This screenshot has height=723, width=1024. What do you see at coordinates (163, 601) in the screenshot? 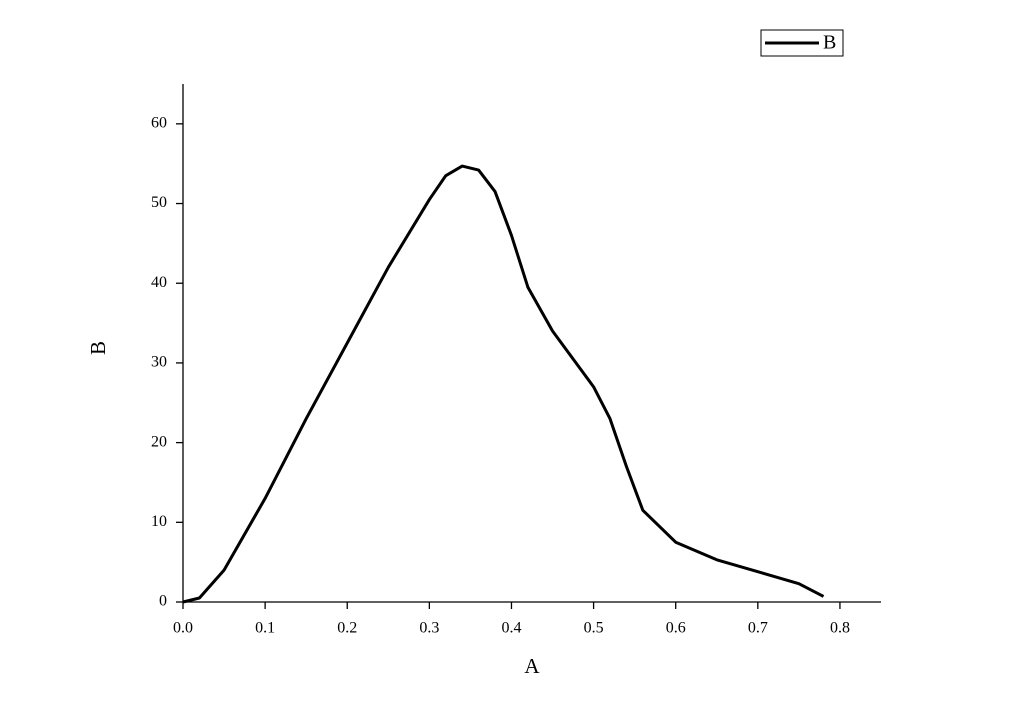
I see `y-tick-label: 0` at bounding box center [163, 601].